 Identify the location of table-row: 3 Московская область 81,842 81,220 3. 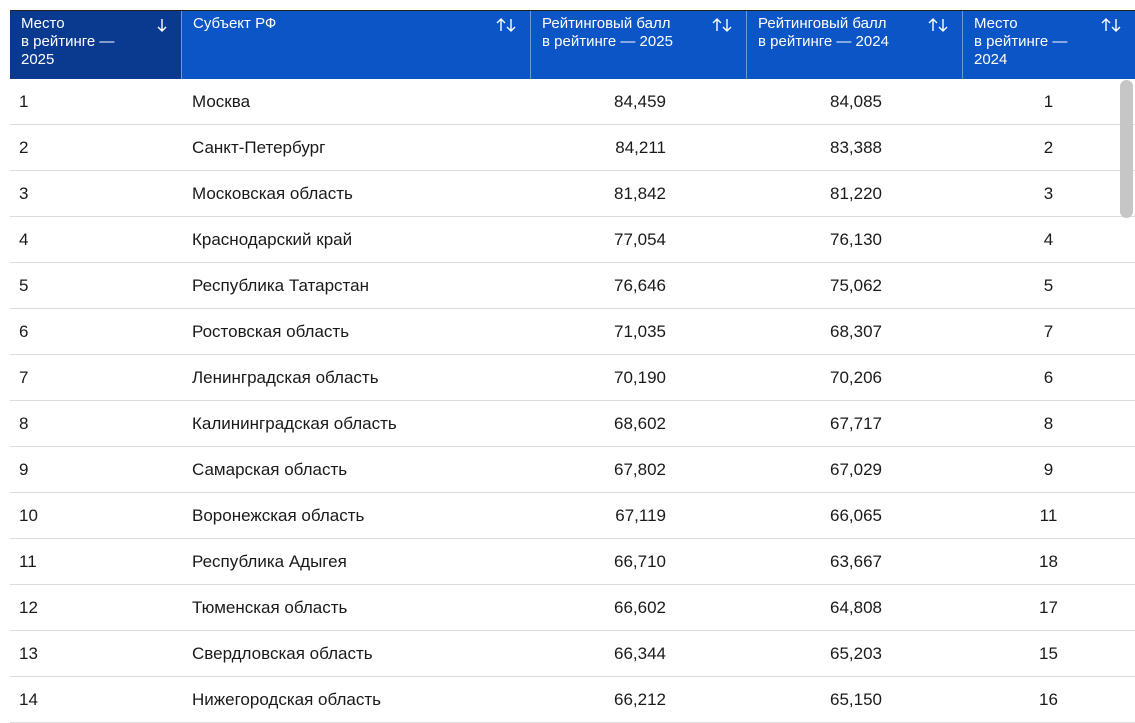
(572, 194).